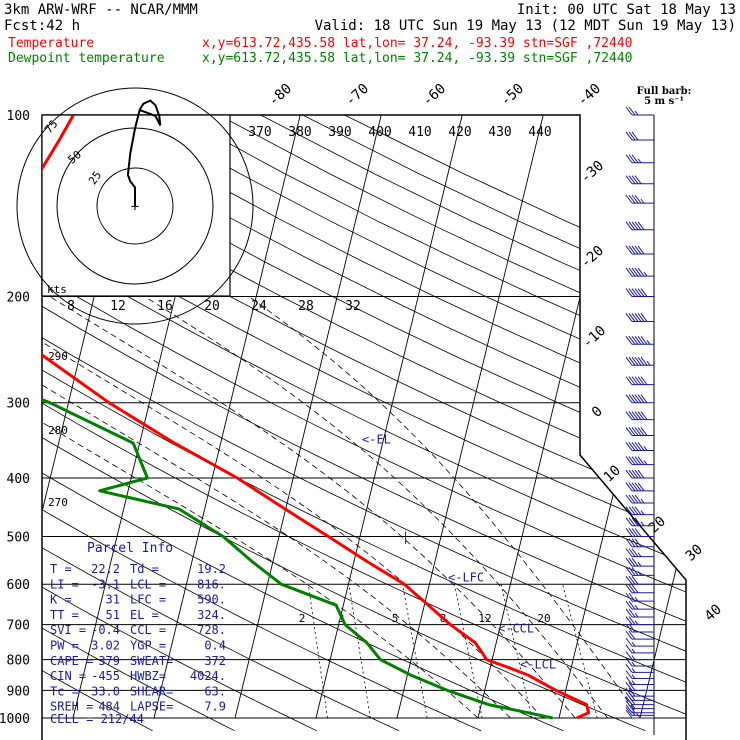  I want to click on parcel-info-cell: -0.4, so click(105, 630).